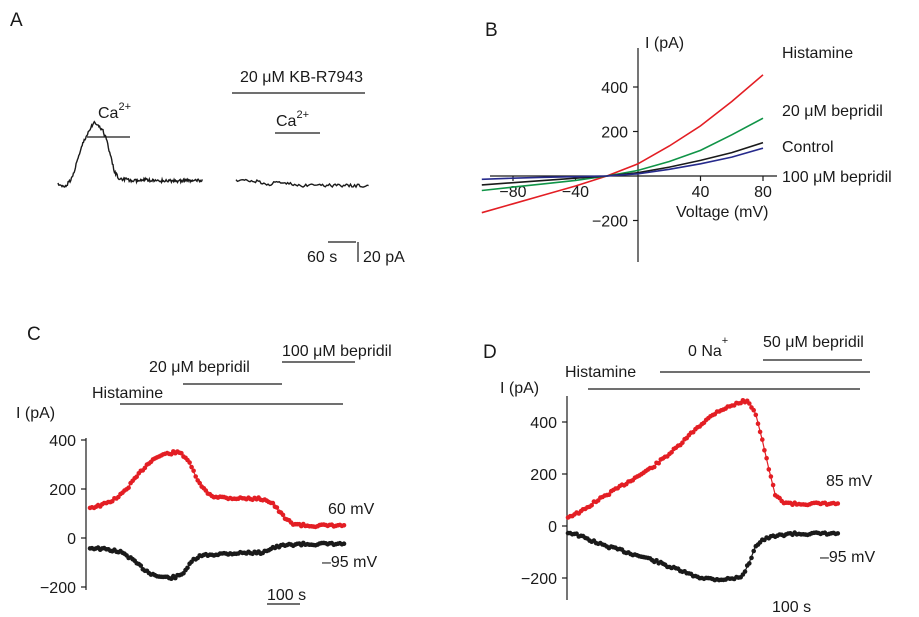 The width and height of the screenshot is (919, 617). Describe the element at coordinates (62, 490) in the screenshot. I see `c-y-tick-label: 200` at that location.